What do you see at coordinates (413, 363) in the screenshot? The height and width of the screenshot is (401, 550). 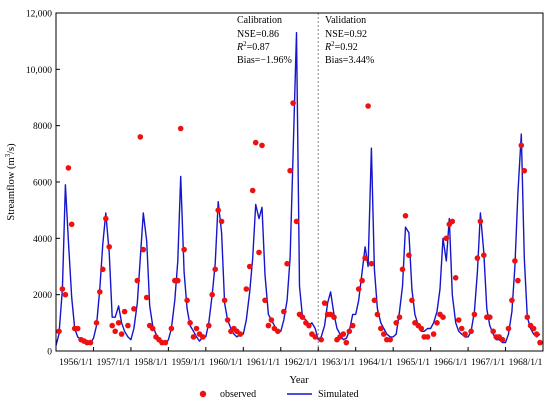 I see `x-tick-label: 1965/1/1` at bounding box center [413, 363].